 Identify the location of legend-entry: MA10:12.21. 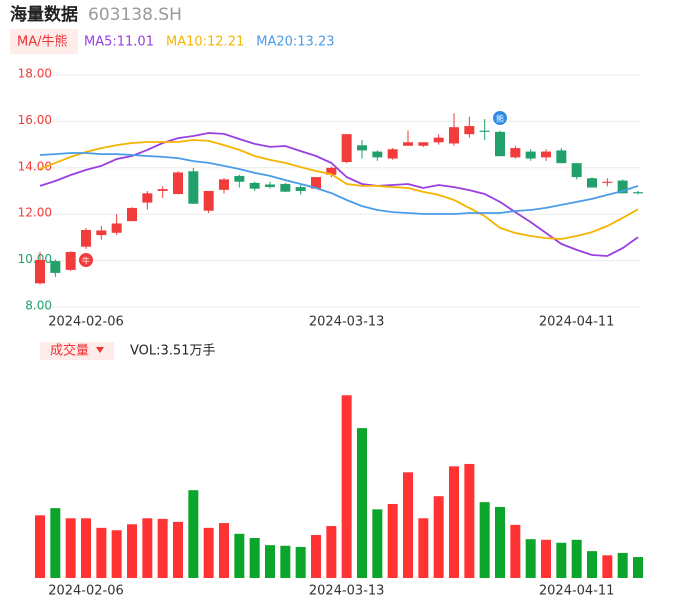
(205, 42).